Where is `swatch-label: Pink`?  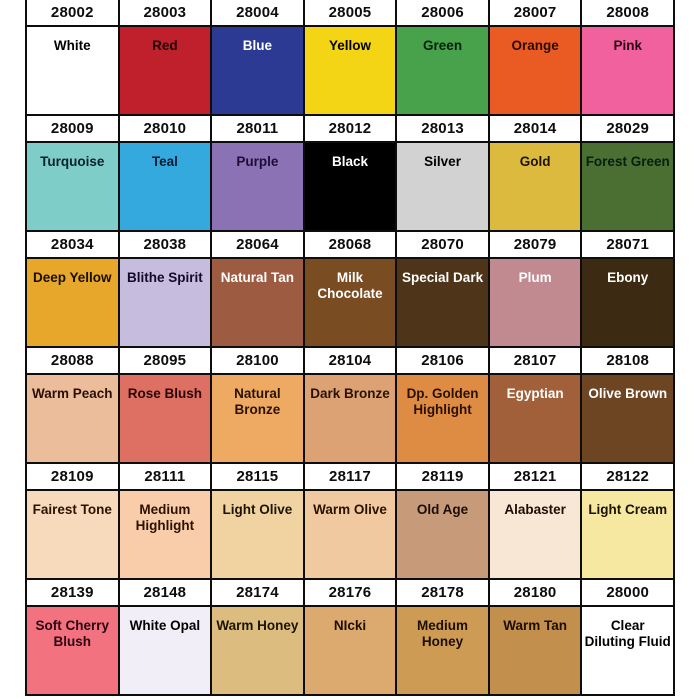
swatch-label: Pink is located at coordinates (627, 45).